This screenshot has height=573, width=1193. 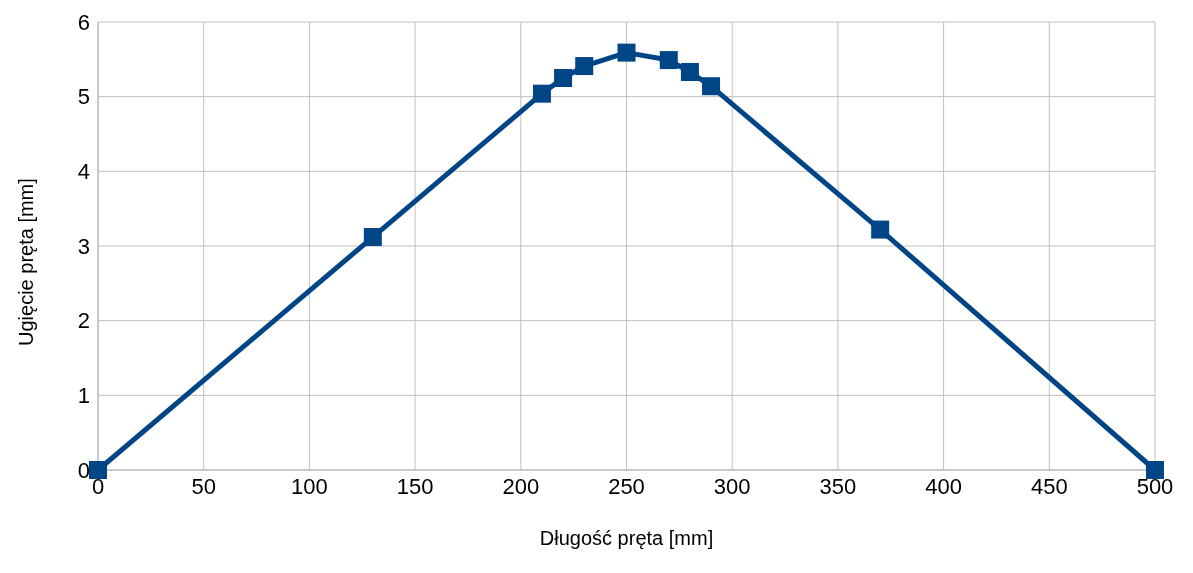 What do you see at coordinates (309, 486) in the screenshot?
I see `x-tick-label: 100` at bounding box center [309, 486].